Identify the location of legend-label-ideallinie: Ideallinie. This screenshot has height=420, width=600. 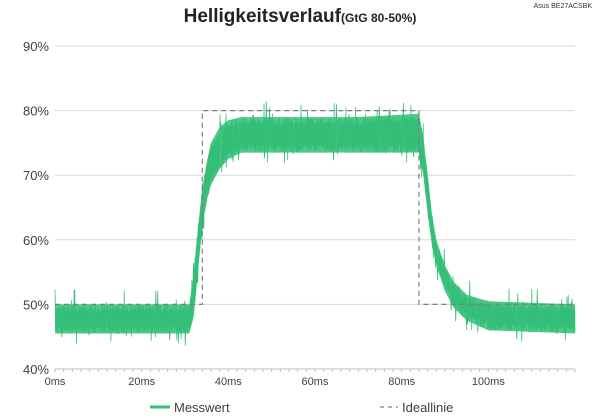
(427, 407).